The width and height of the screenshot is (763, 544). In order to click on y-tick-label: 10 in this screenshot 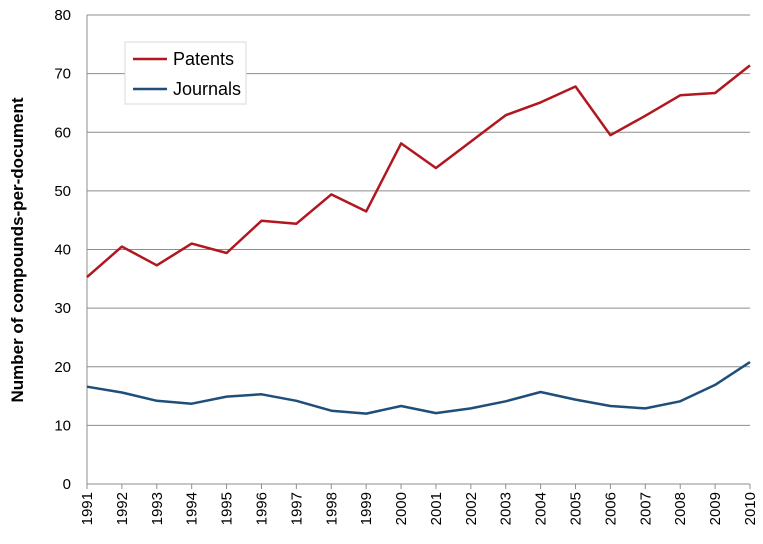, I will do `click(62, 425)`.